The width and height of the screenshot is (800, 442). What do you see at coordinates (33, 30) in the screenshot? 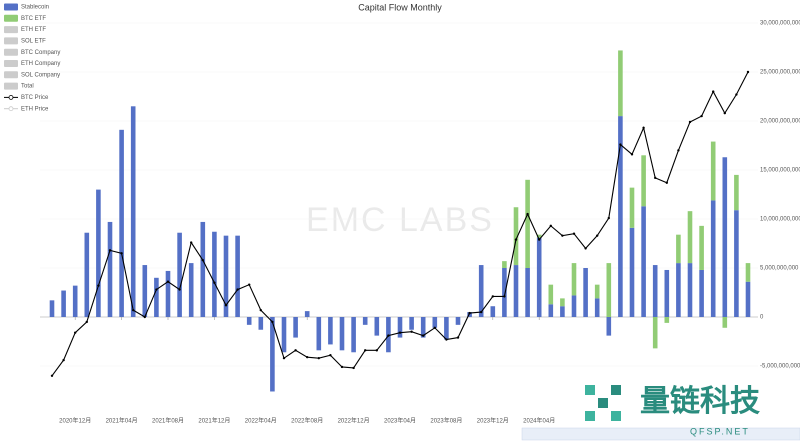
I see `legend-label: ETH ETF` at bounding box center [33, 30].